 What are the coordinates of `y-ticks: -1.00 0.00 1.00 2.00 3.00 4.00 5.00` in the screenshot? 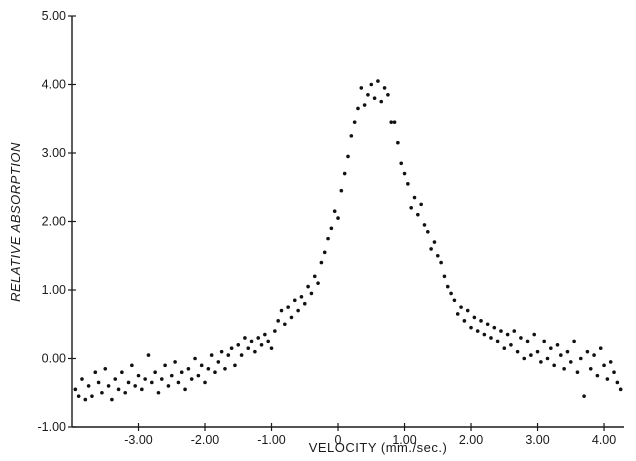 It's located at (57, 221).